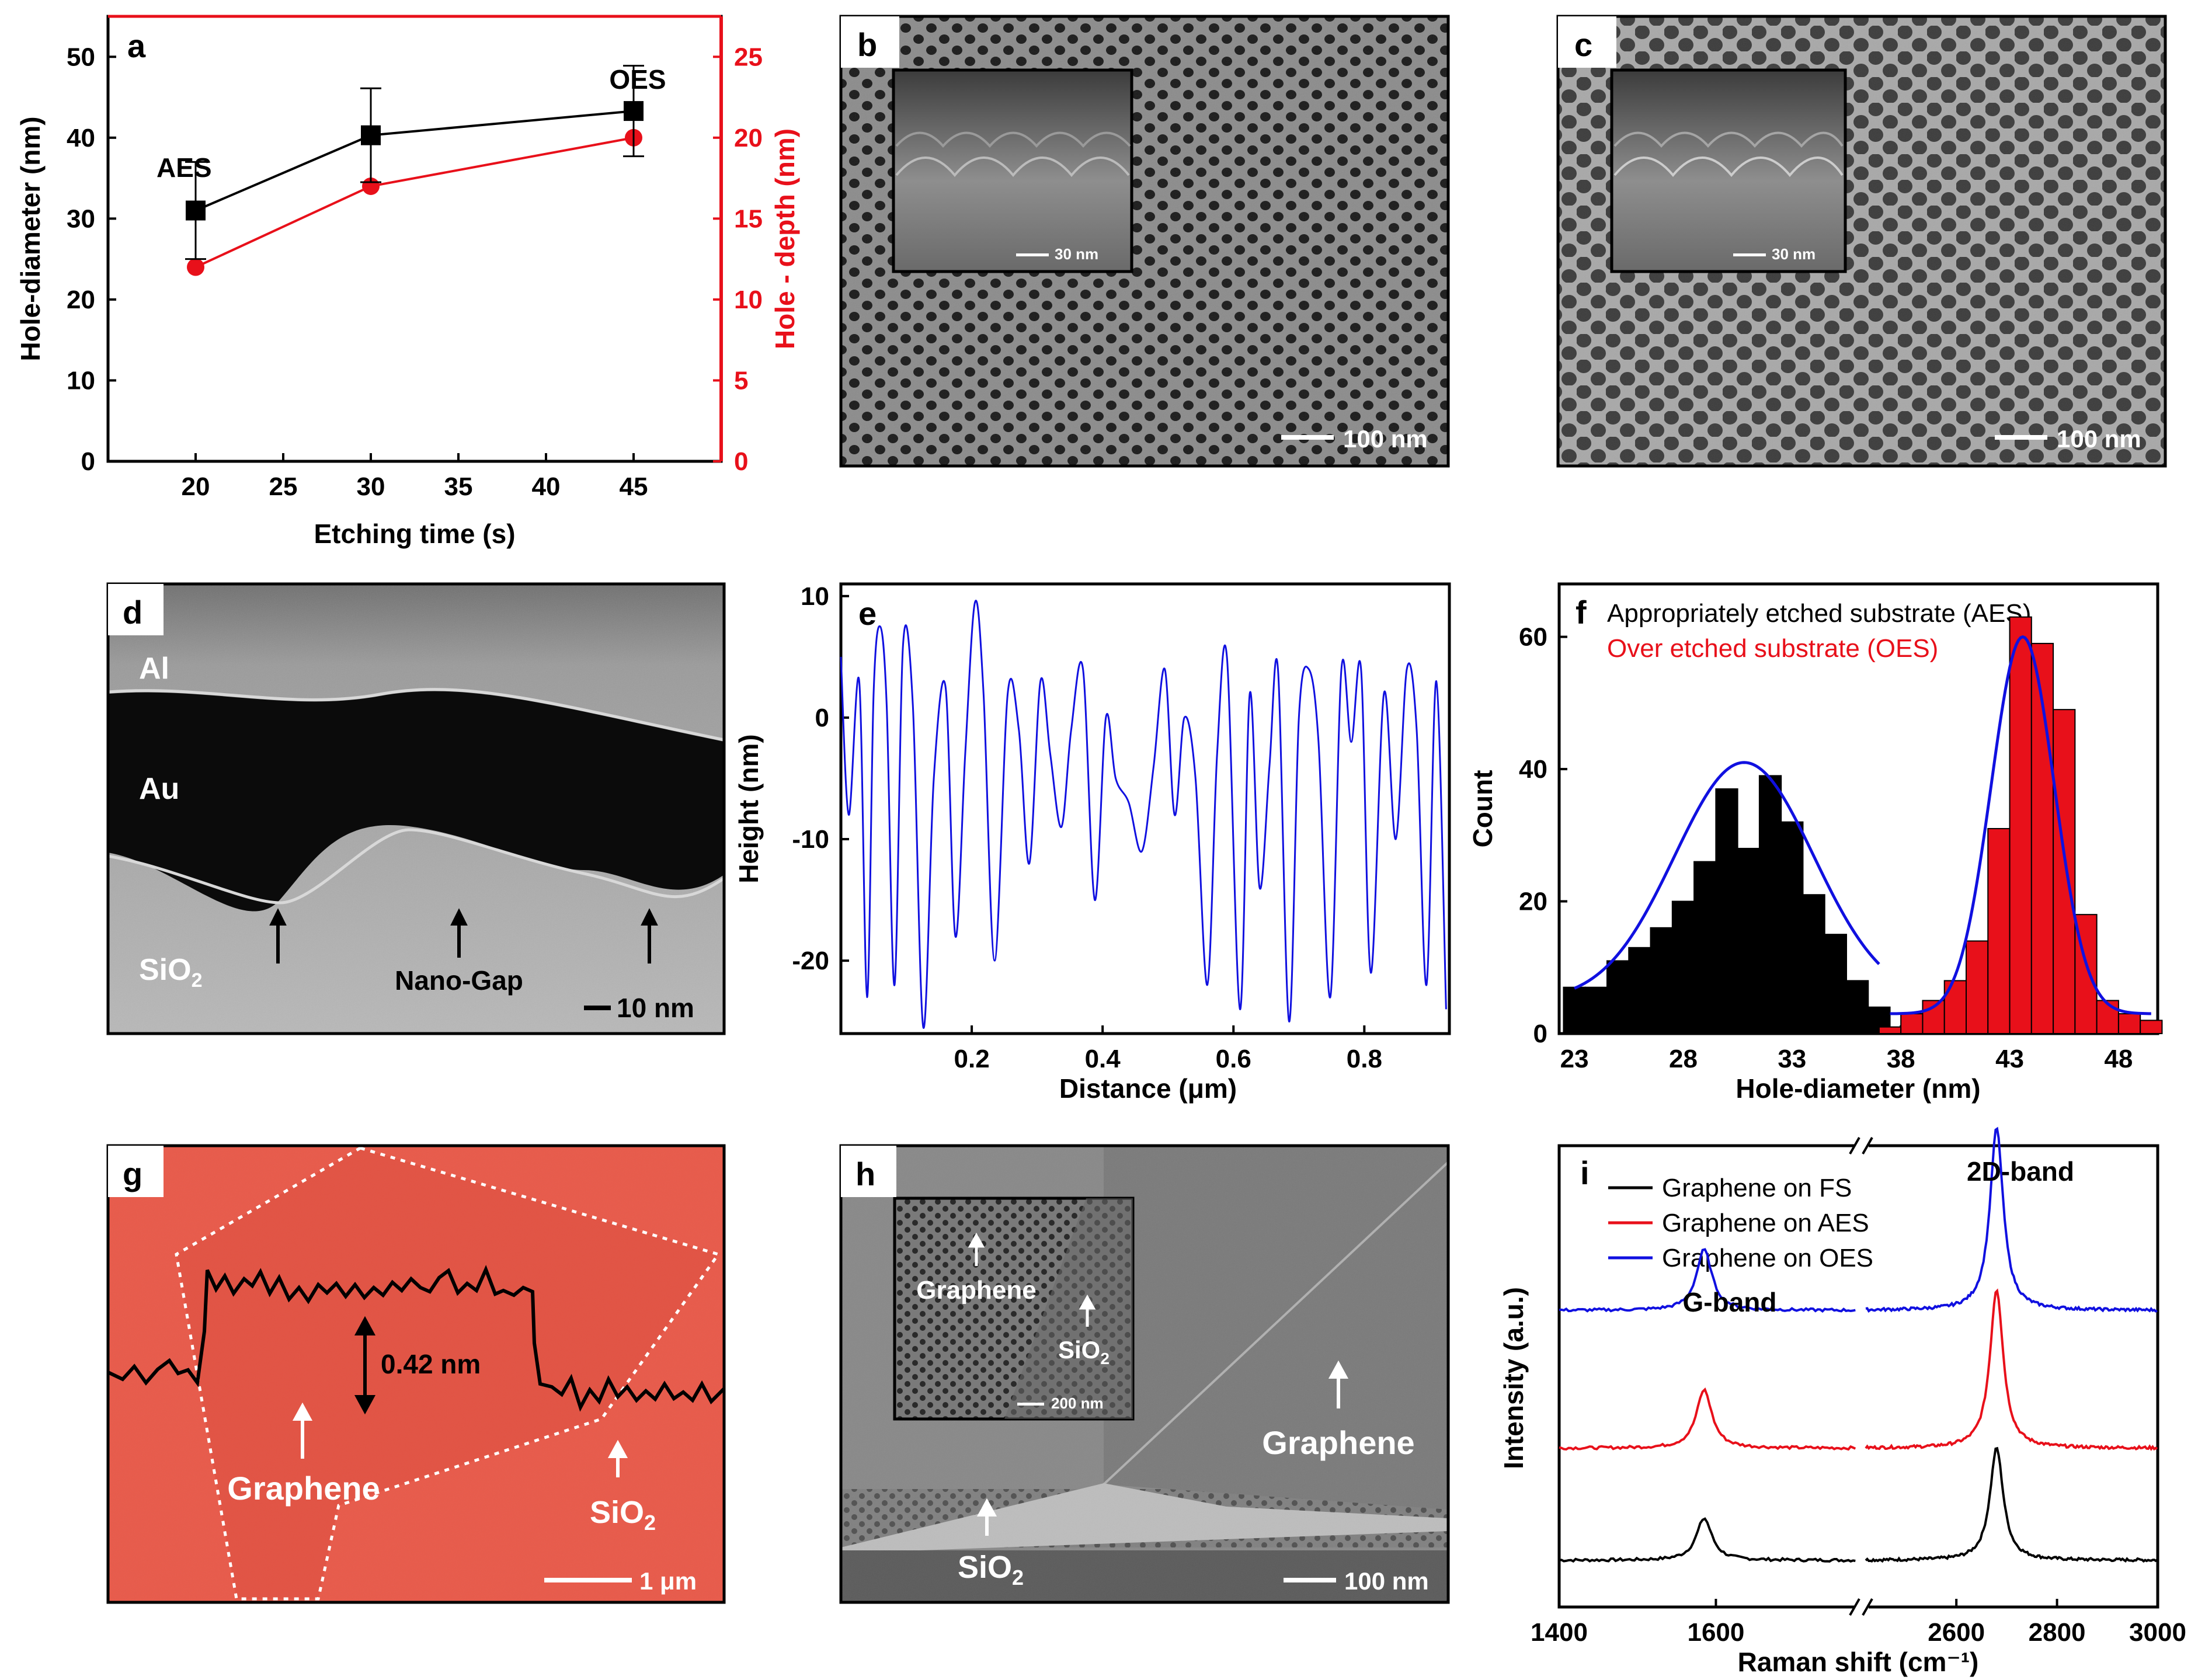 The height and width of the screenshot is (1680, 2198). I want to click on f-ytick-label: 60, so click(1533, 637).